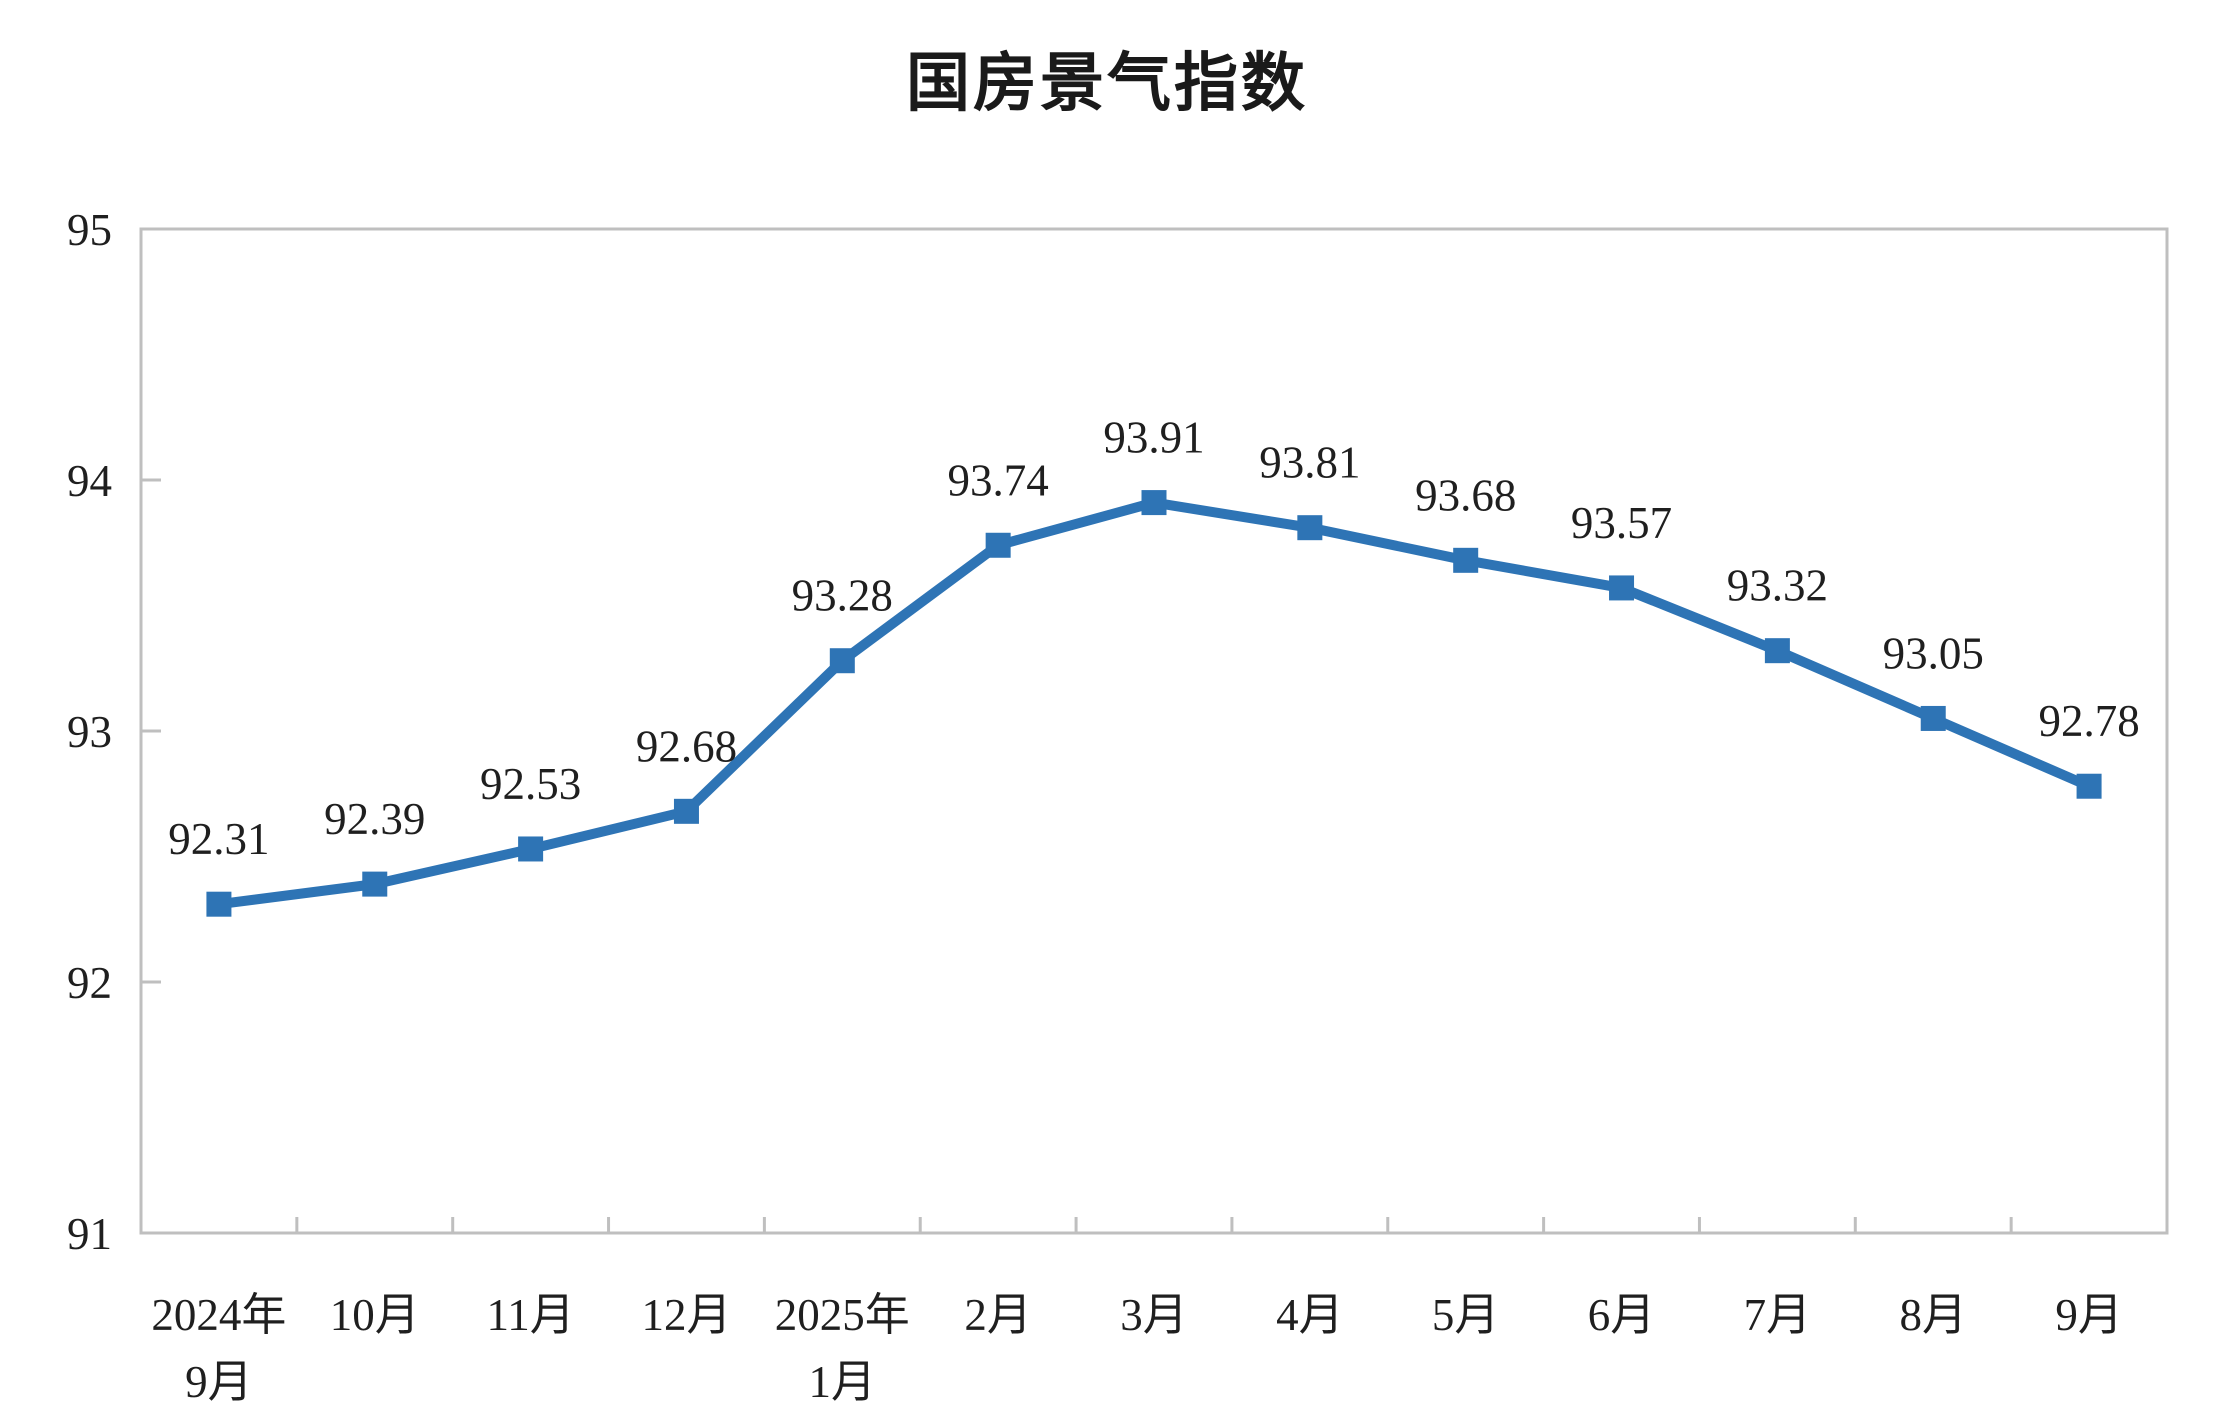  What do you see at coordinates (1154, 1315) in the screenshot?
I see `x-axis-tick-label: 3月` at bounding box center [1154, 1315].